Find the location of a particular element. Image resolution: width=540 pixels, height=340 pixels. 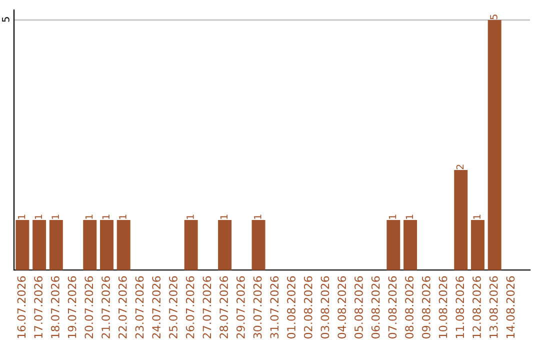

data-label: 2 is located at coordinates (460, 167).